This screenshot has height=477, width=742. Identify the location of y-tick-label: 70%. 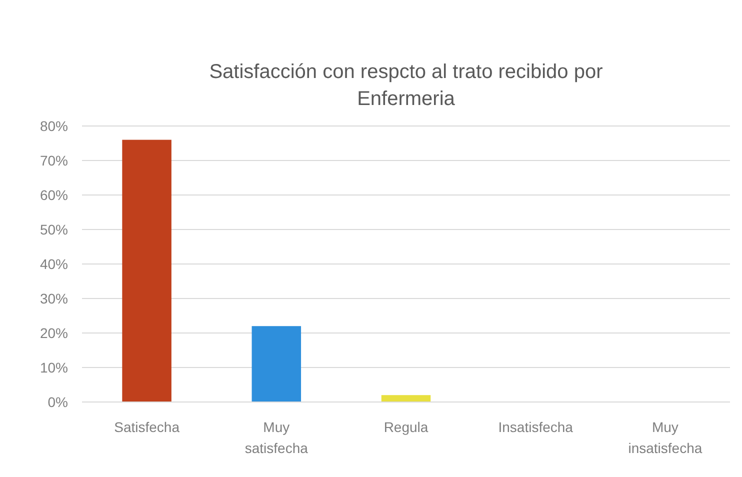
(54, 160).